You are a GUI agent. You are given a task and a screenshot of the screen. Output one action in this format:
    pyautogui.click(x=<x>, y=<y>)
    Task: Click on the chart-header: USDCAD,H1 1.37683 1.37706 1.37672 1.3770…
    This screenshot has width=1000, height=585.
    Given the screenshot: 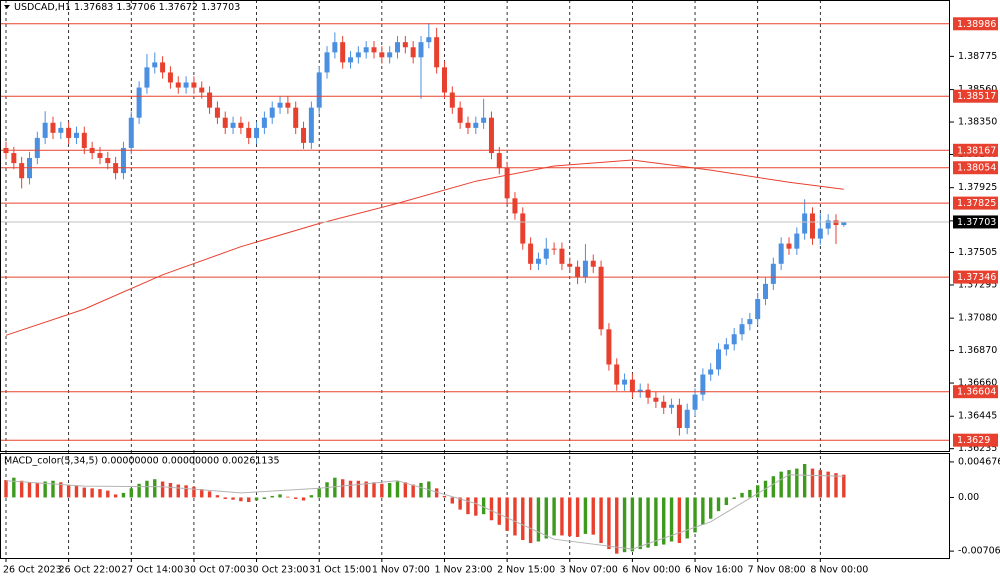 What is the action you would take?
    pyautogui.click(x=127, y=7)
    